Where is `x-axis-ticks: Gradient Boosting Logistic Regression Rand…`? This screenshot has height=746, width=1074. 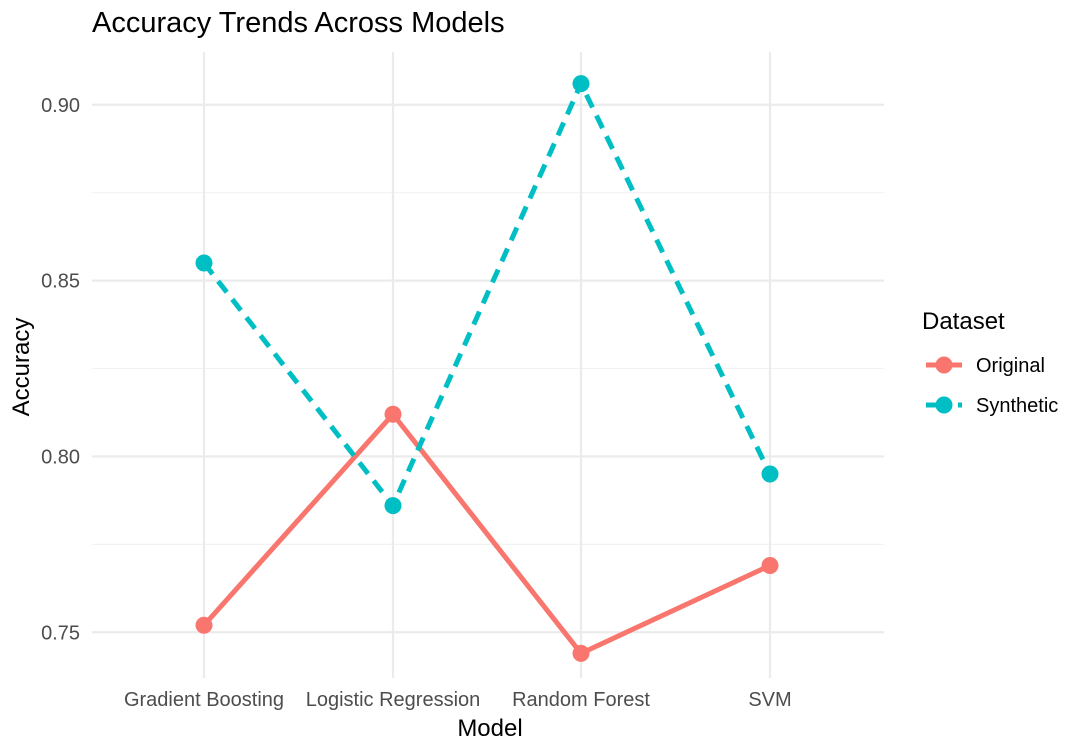
x-axis-ticks: Gradient Boosting Logistic Regression Rand… is located at coordinates (458, 700).